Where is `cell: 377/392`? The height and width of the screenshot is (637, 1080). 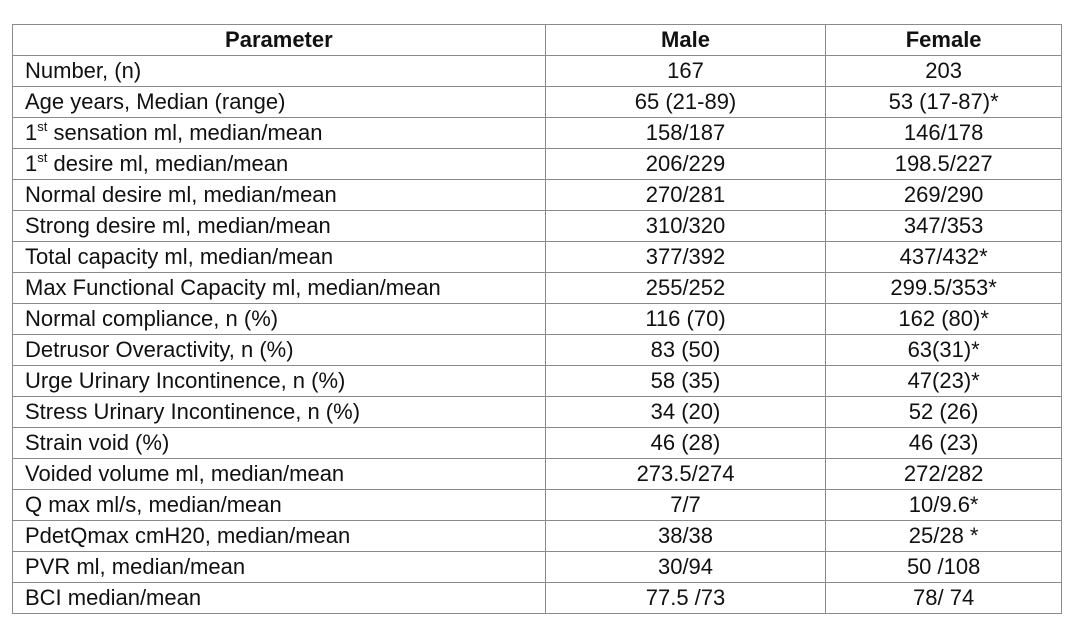
cell: 377/392 is located at coordinates (685, 257).